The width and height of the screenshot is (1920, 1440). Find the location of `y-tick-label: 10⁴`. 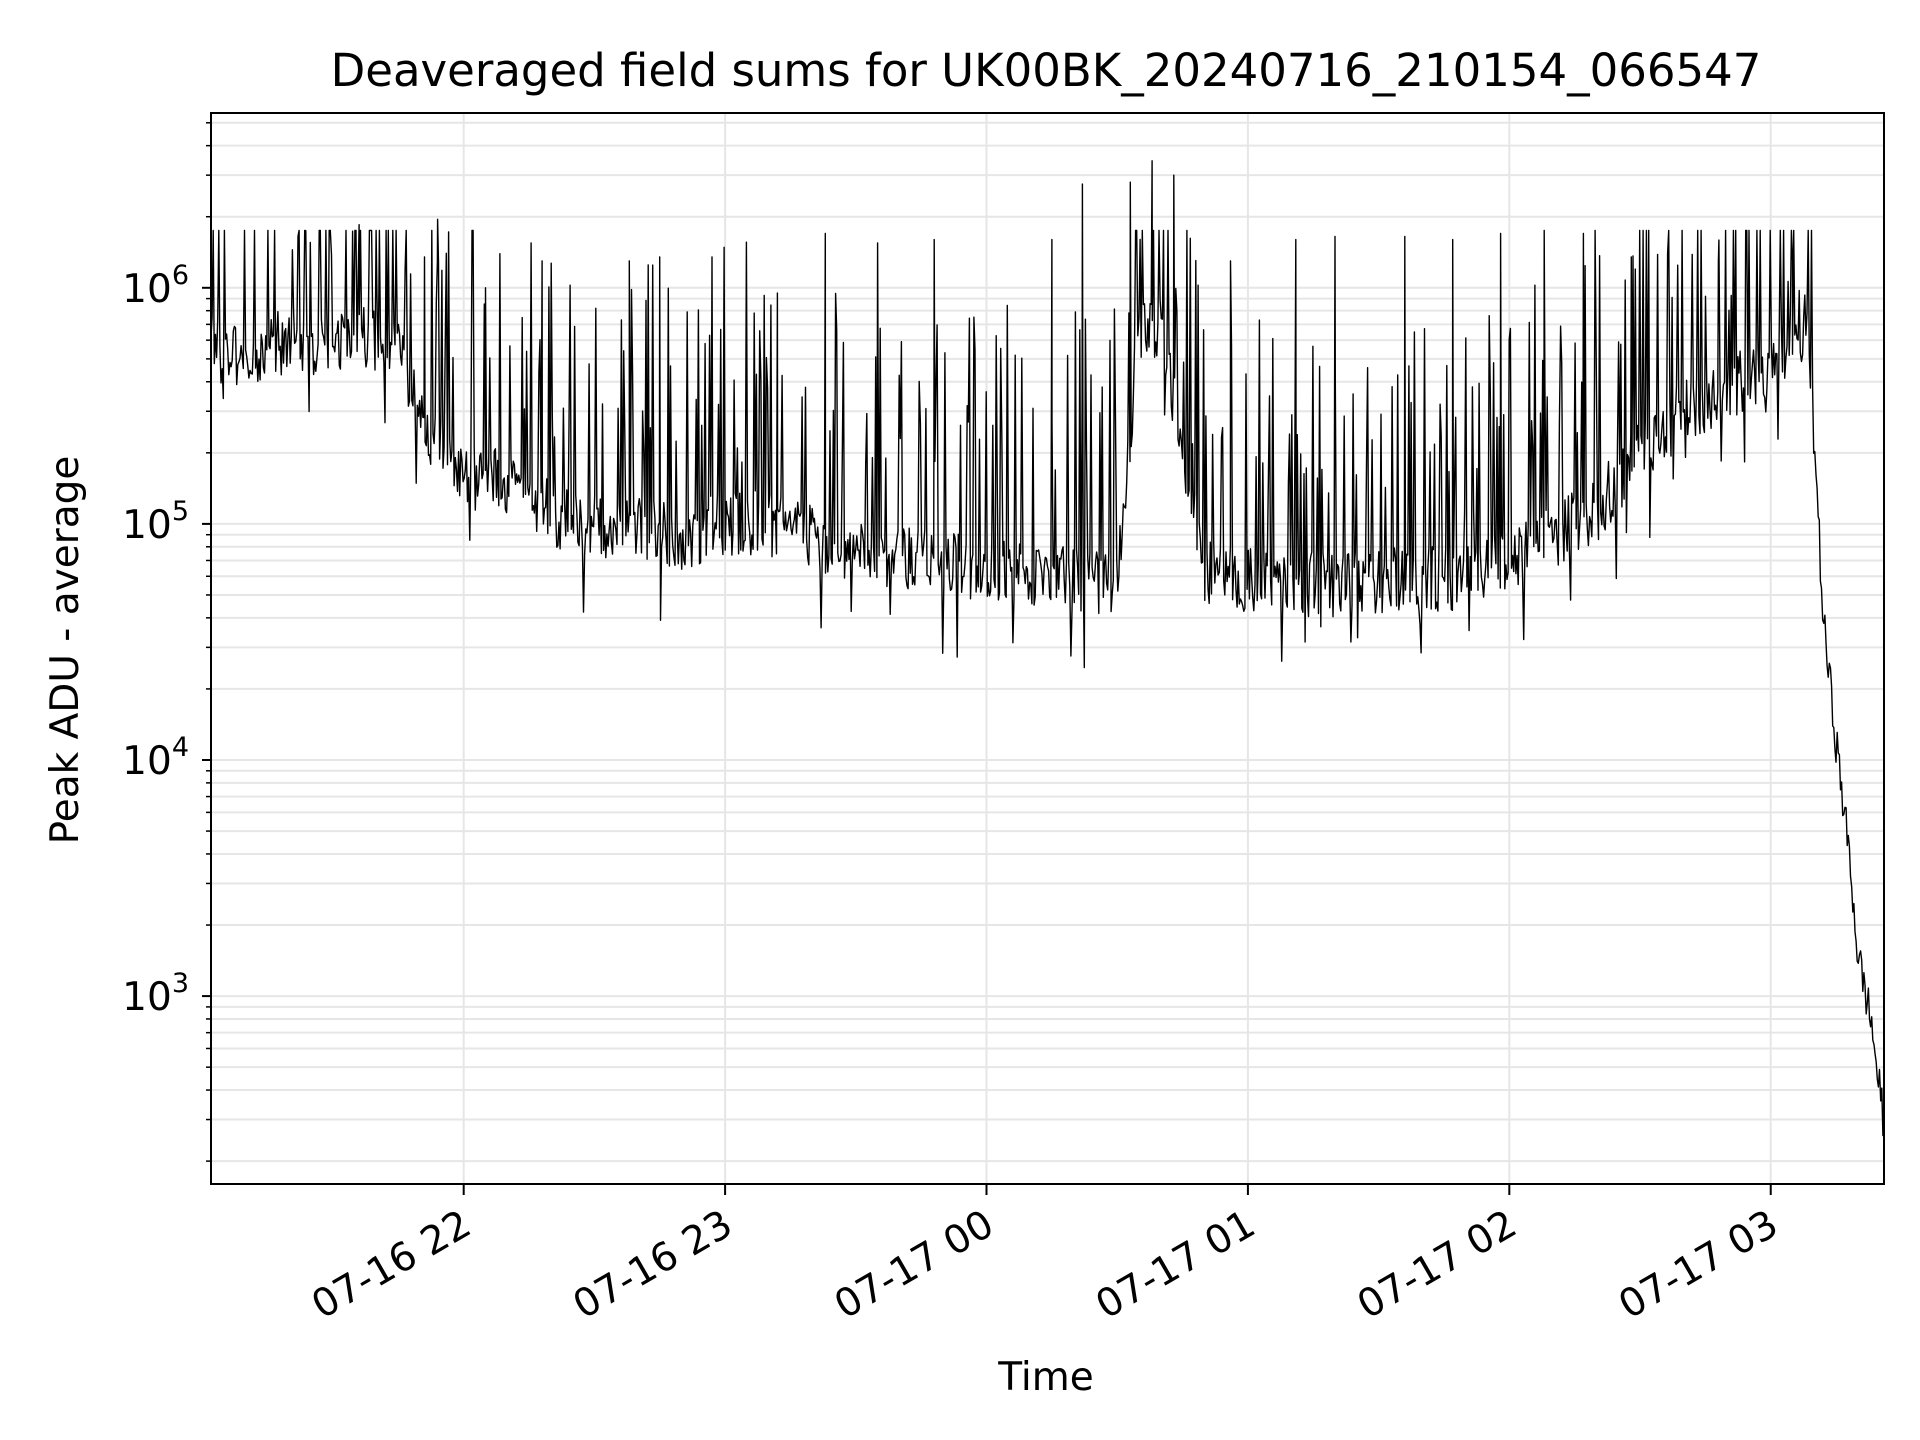

y-tick-label: 10⁴ is located at coordinates (155, 758).